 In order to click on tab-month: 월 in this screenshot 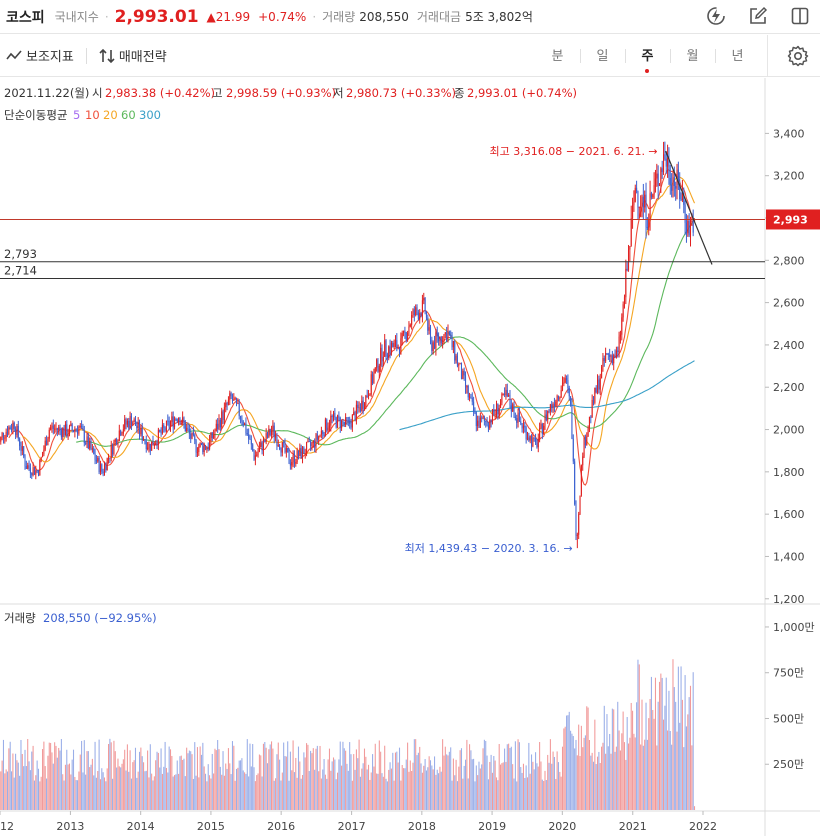, I will do `click(692, 56)`.